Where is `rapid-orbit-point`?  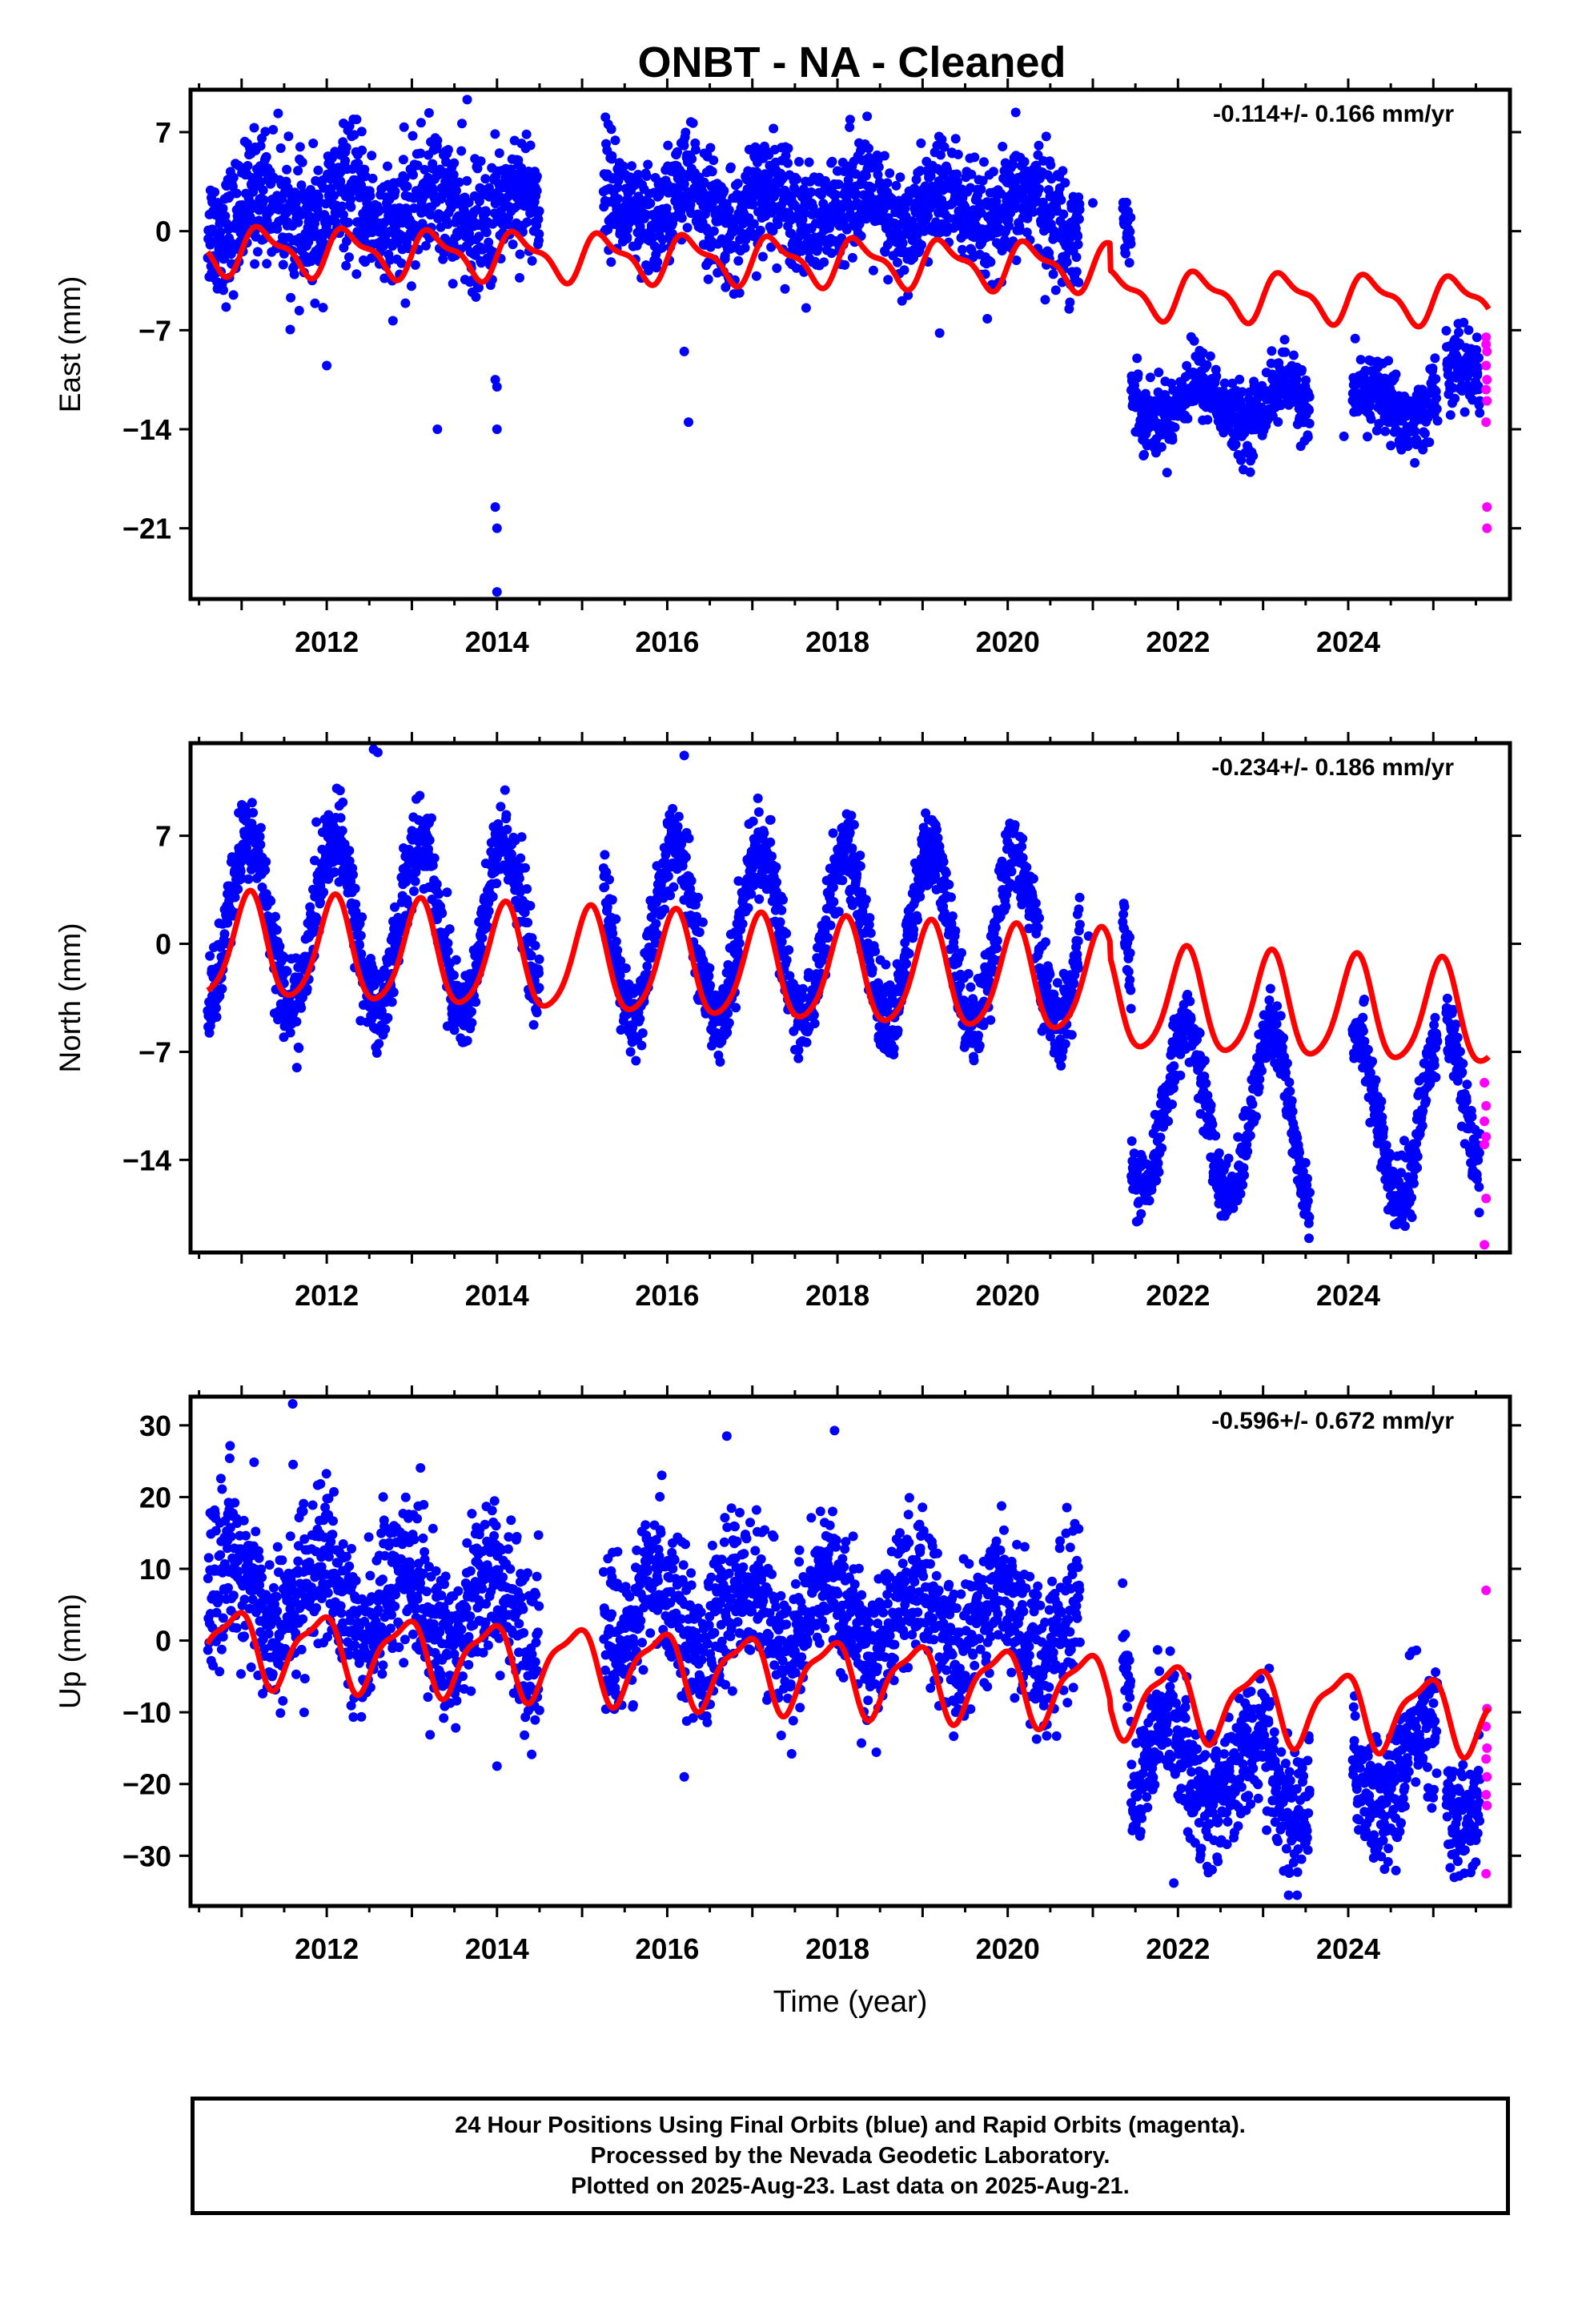 rapid-orbit-point is located at coordinates (1487, 337).